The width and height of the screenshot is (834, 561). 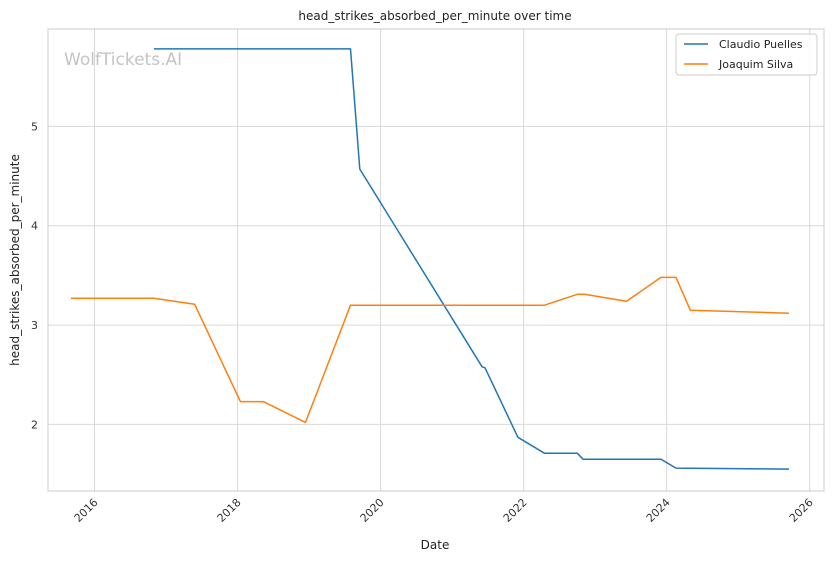 What do you see at coordinates (761, 44) in the screenshot?
I see `legend-label-claudio-puelles: Claudio Puelles` at bounding box center [761, 44].